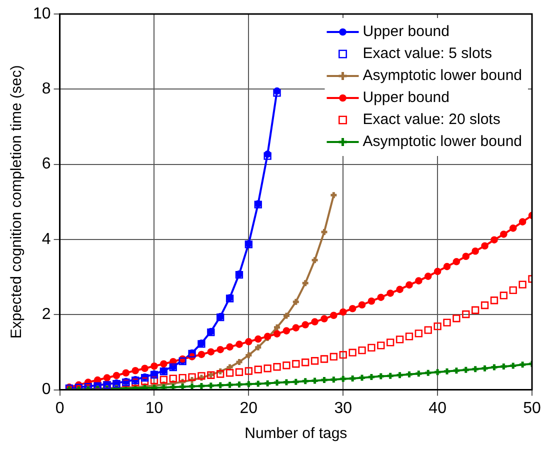 Image resolution: width=554 pixels, height=451 pixels. Describe the element at coordinates (437, 408) in the screenshot. I see `x-tick-label: 40` at that location.